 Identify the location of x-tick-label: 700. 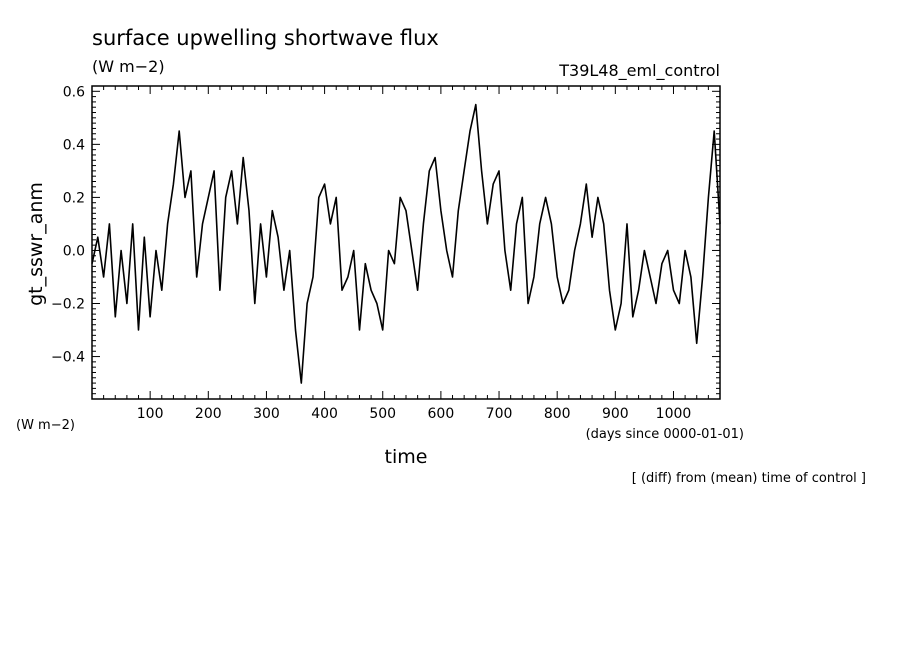
(499, 414).